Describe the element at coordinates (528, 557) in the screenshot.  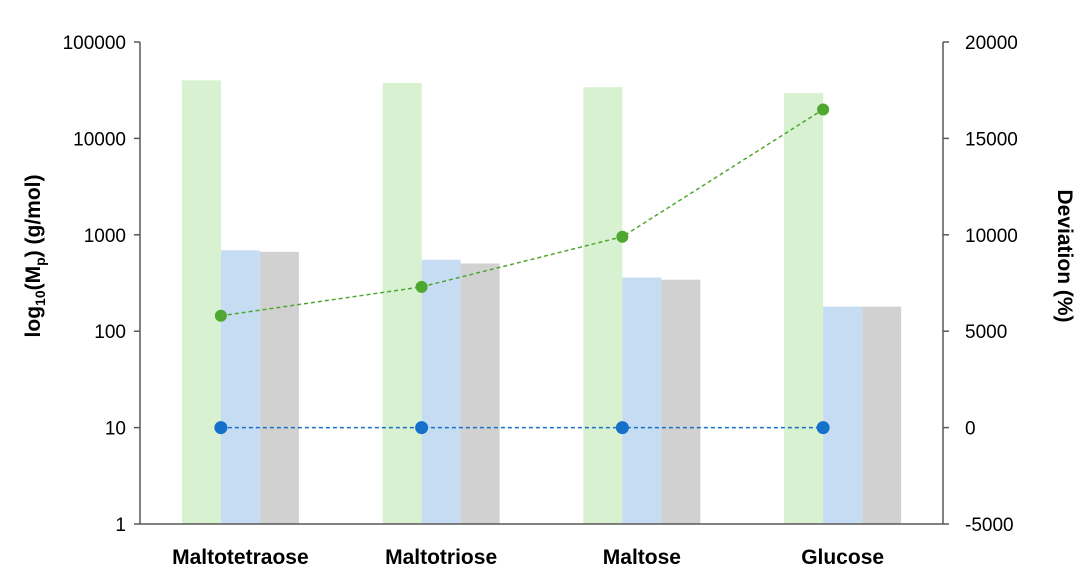
I see `labels-layer: Maltotetraose Maltotriose Maltose Glucose` at that location.